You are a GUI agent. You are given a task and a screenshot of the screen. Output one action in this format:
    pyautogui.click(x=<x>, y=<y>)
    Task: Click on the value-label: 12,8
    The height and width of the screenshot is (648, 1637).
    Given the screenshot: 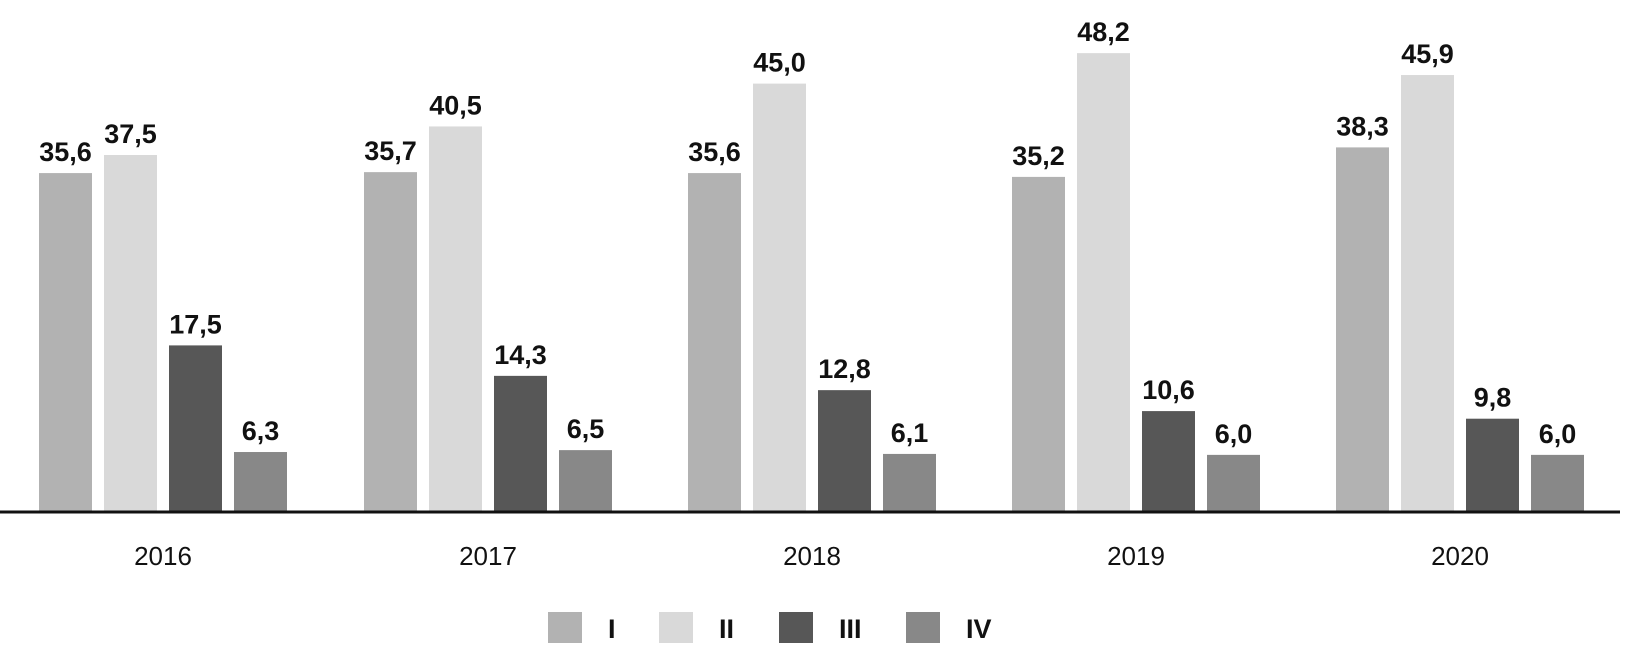 What is the action you would take?
    pyautogui.click(x=844, y=369)
    